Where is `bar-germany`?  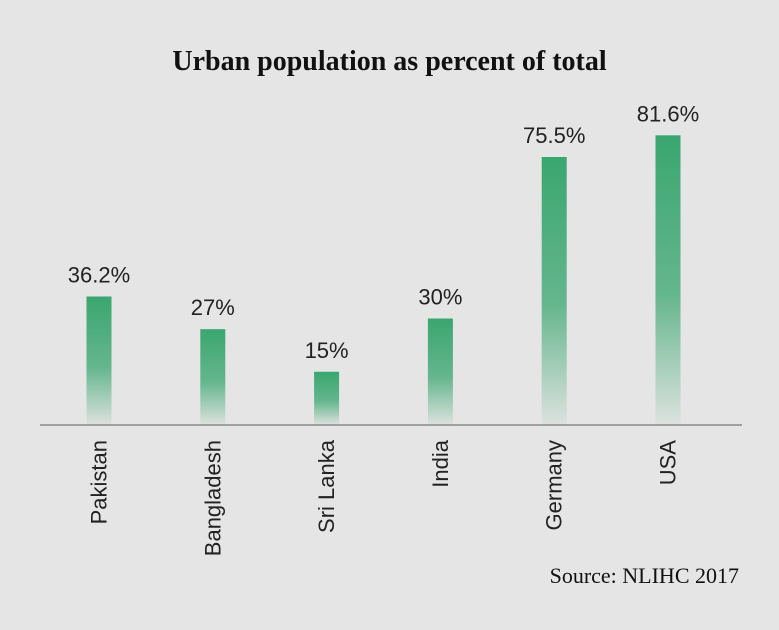
bar-germany is located at coordinates (554, 290).